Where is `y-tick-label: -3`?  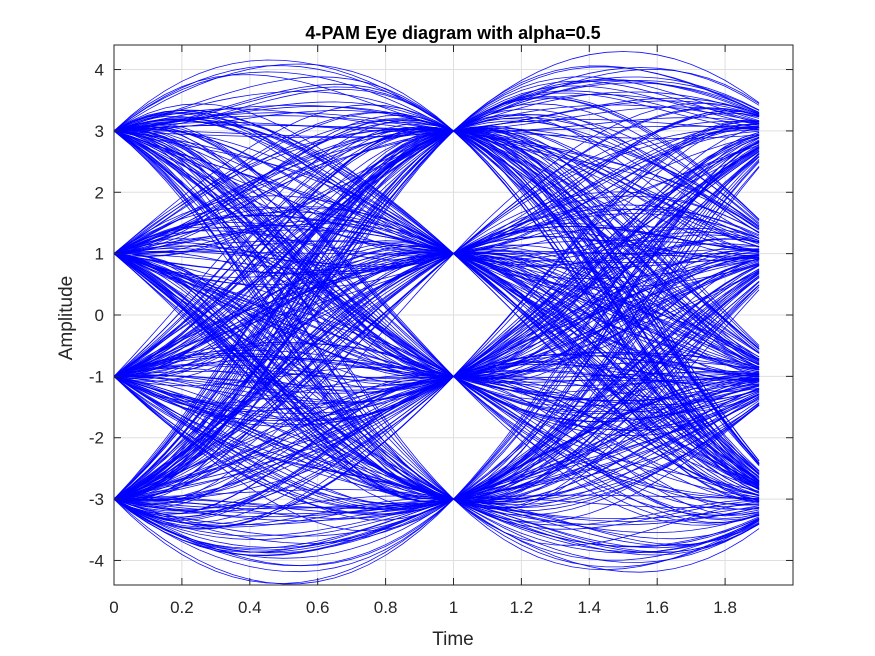
y-tick-label: -3 is located at coordinates (96, 499).